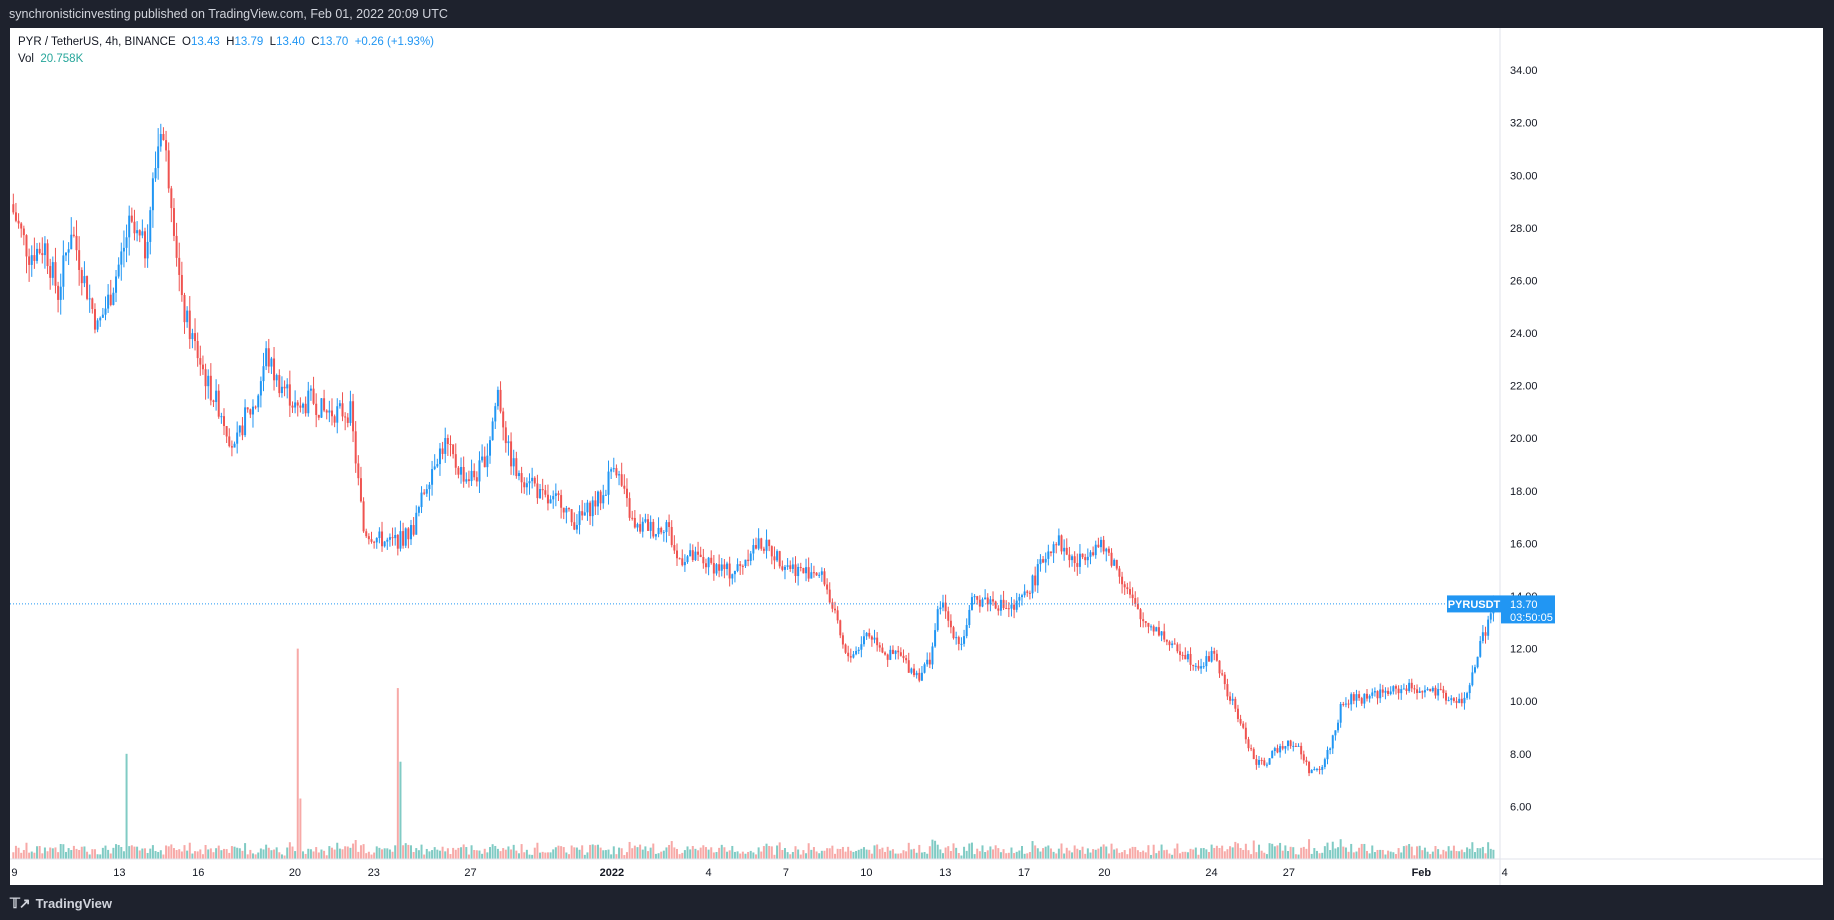  Describe the element at coordinates (97, 42) in the screenshot. I see `legend-symbol: PYR / TetherUS, 4h, BINANCE` at that location.